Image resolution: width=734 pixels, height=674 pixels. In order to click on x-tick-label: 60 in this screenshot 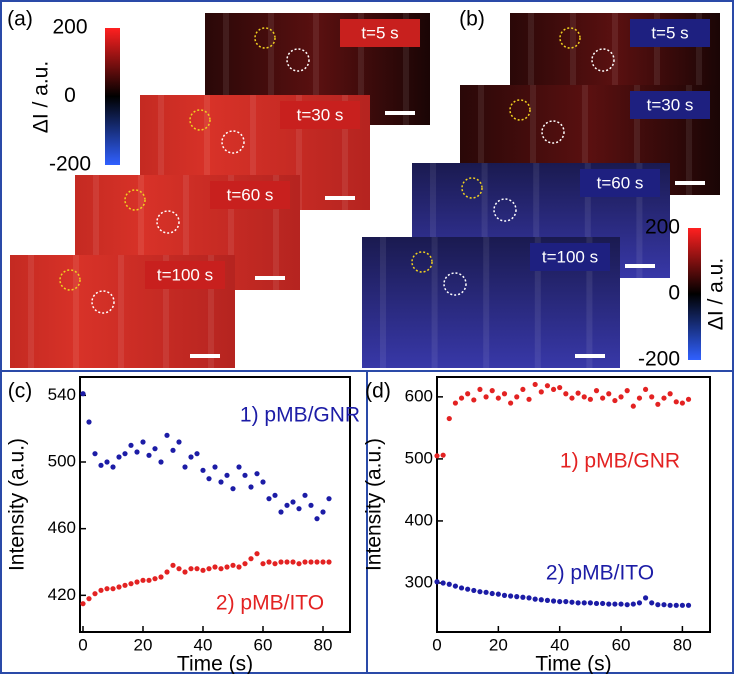, I will do `click(263, 644)`.